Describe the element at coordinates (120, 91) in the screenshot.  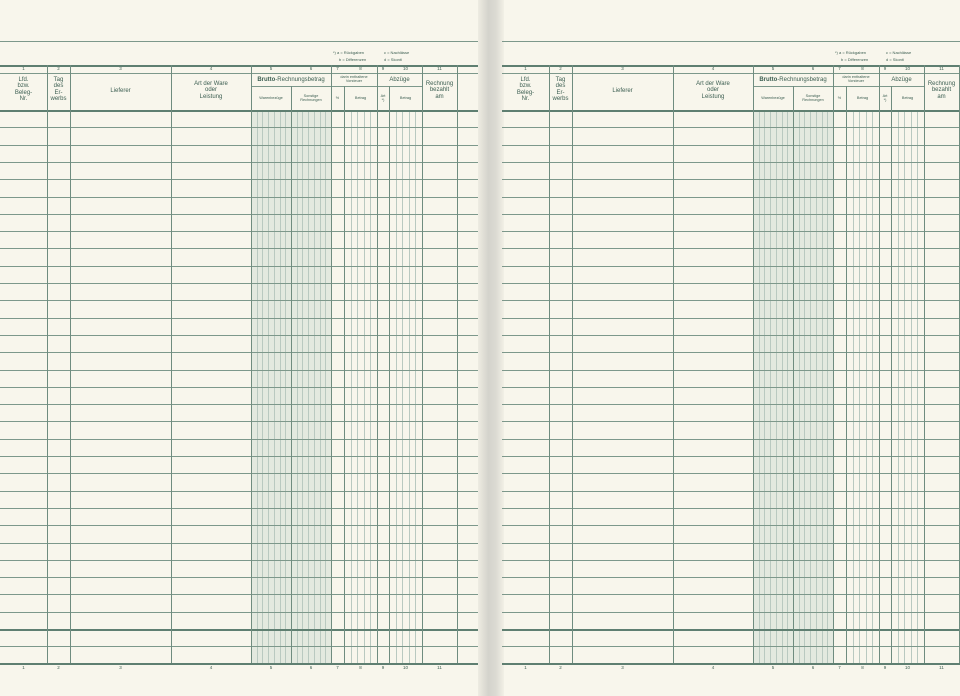
I see `header-lieferer: Lieferer` at that location.